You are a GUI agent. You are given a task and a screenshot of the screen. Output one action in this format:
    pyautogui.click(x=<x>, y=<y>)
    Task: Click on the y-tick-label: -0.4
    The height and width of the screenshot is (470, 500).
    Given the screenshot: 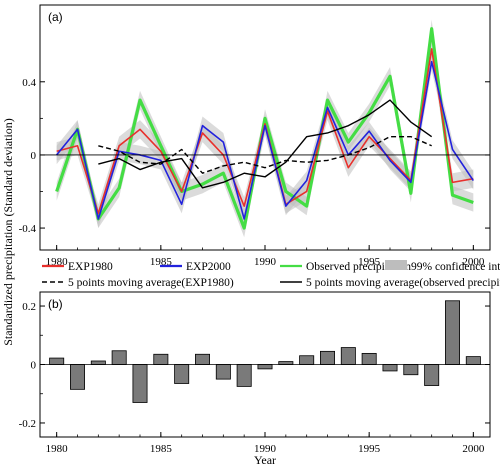 What is the action you would take?
    pyautogui.click(x=28, y=229)
    